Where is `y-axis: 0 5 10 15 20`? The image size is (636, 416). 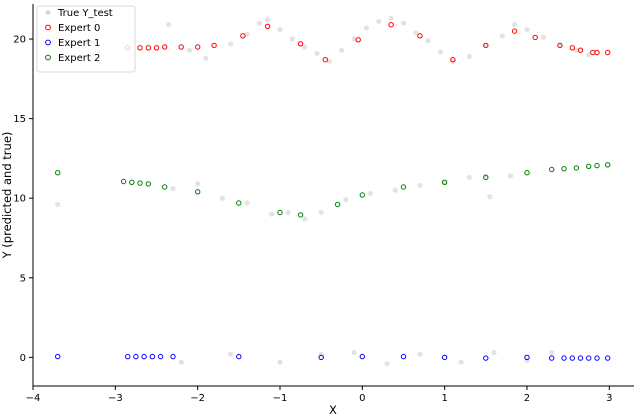
y-axis: 0 5 10 15 20 is located at coordinates (23, 195).